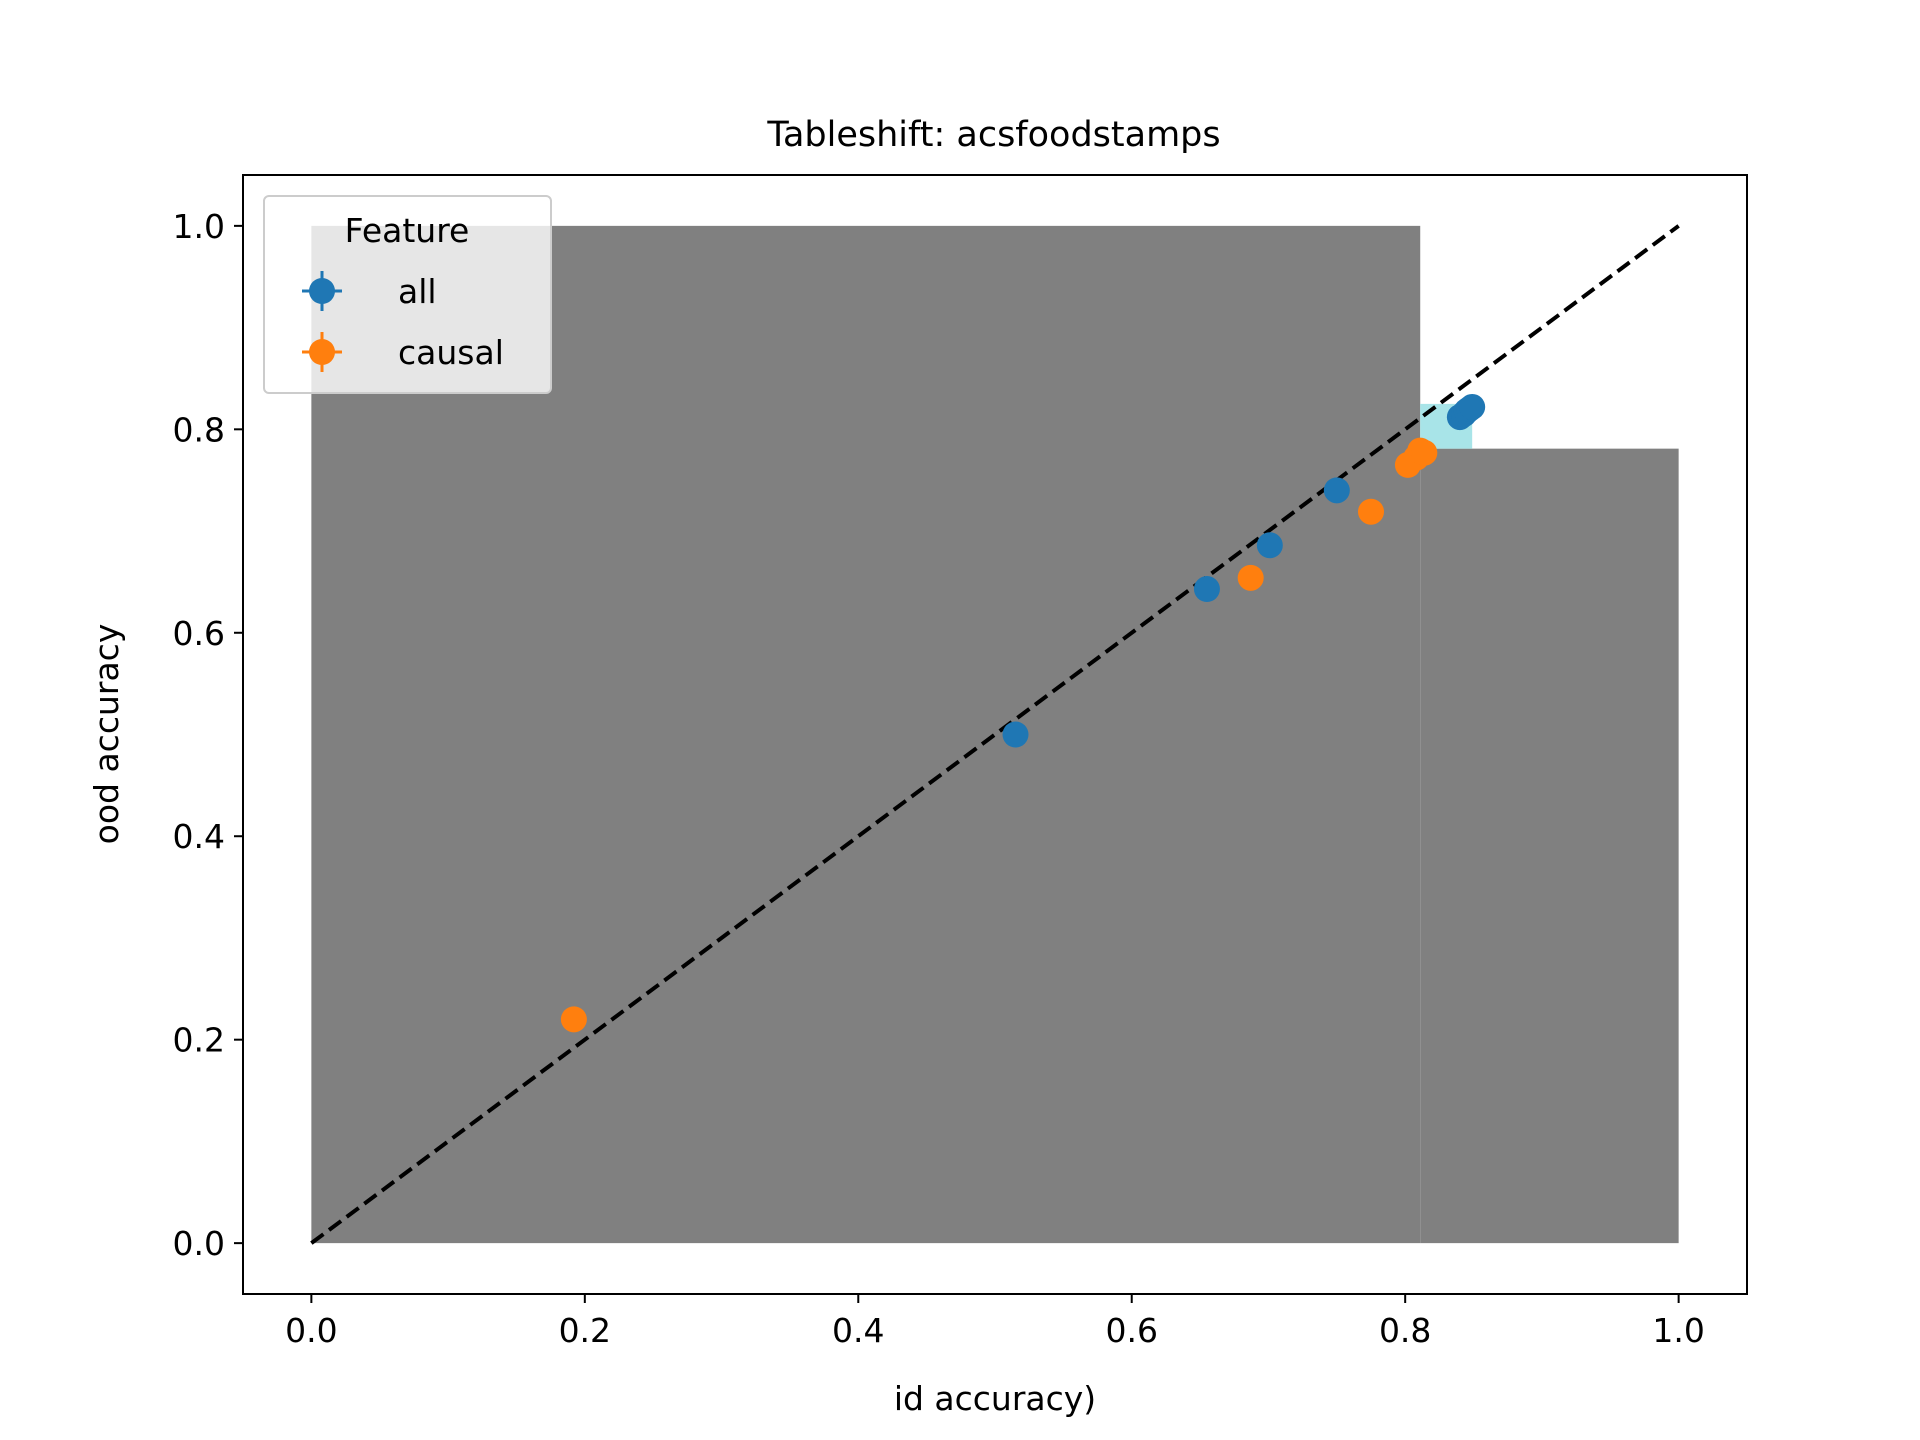 This screenshot has height=1440, width=1920. Describe the element at coordinates (407, 230) in the screenshot. I see `legend-title: Feature` at that location.